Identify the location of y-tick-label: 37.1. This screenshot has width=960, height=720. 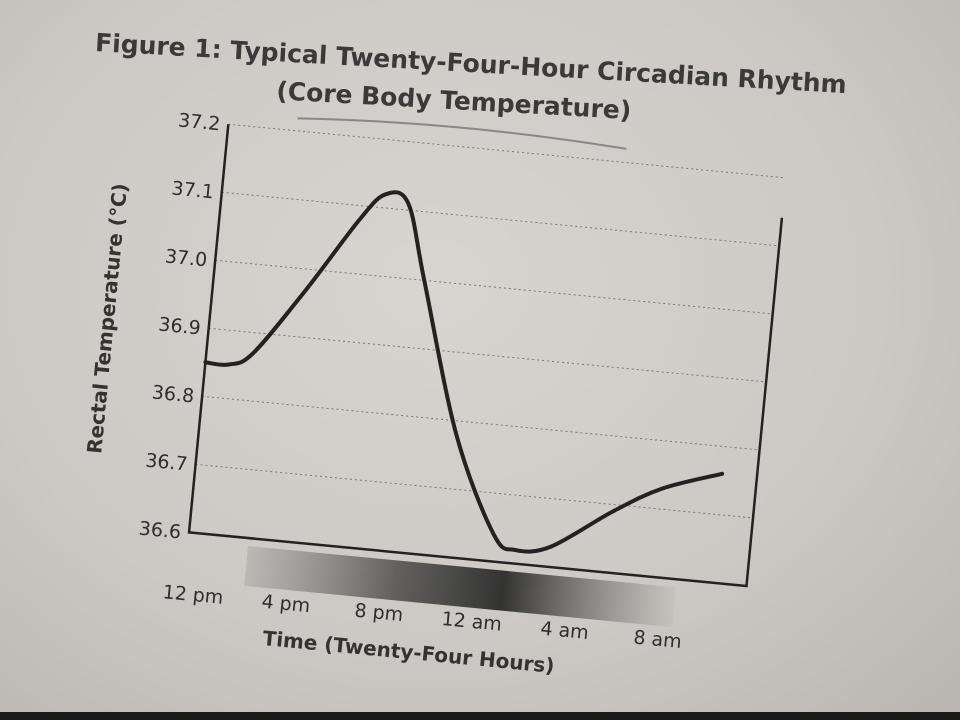
(193, 190).